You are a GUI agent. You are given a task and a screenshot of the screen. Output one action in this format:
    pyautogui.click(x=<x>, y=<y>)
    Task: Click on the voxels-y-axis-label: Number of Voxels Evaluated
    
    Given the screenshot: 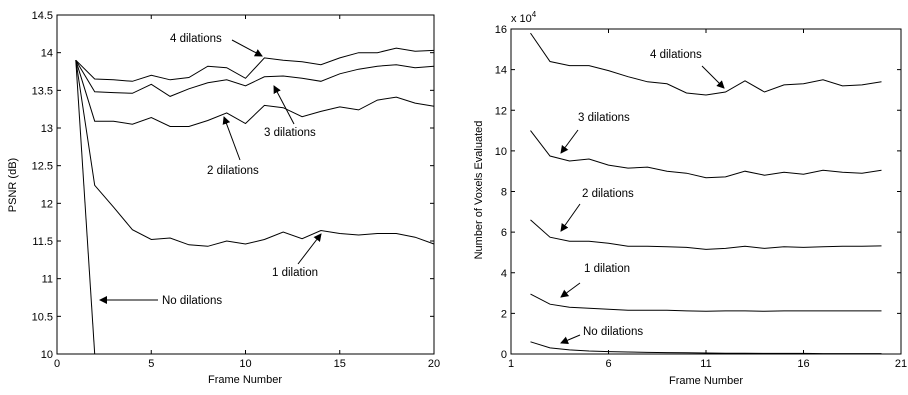 What is the action you would take?
    pyautogui.click(x=479, y=190)
    